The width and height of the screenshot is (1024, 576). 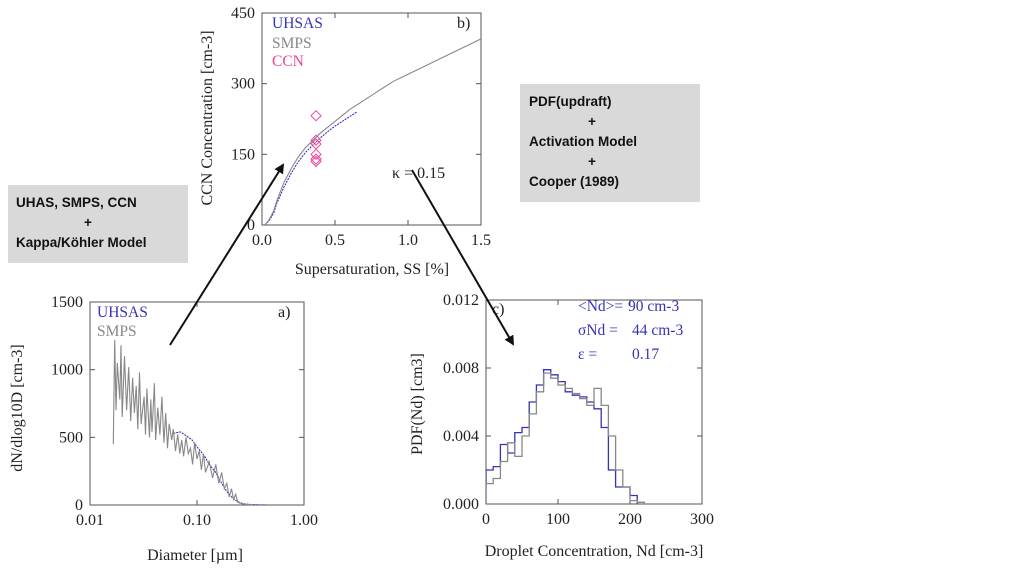 I want to click on panel-b-label: b), so click(x=463, y=23).